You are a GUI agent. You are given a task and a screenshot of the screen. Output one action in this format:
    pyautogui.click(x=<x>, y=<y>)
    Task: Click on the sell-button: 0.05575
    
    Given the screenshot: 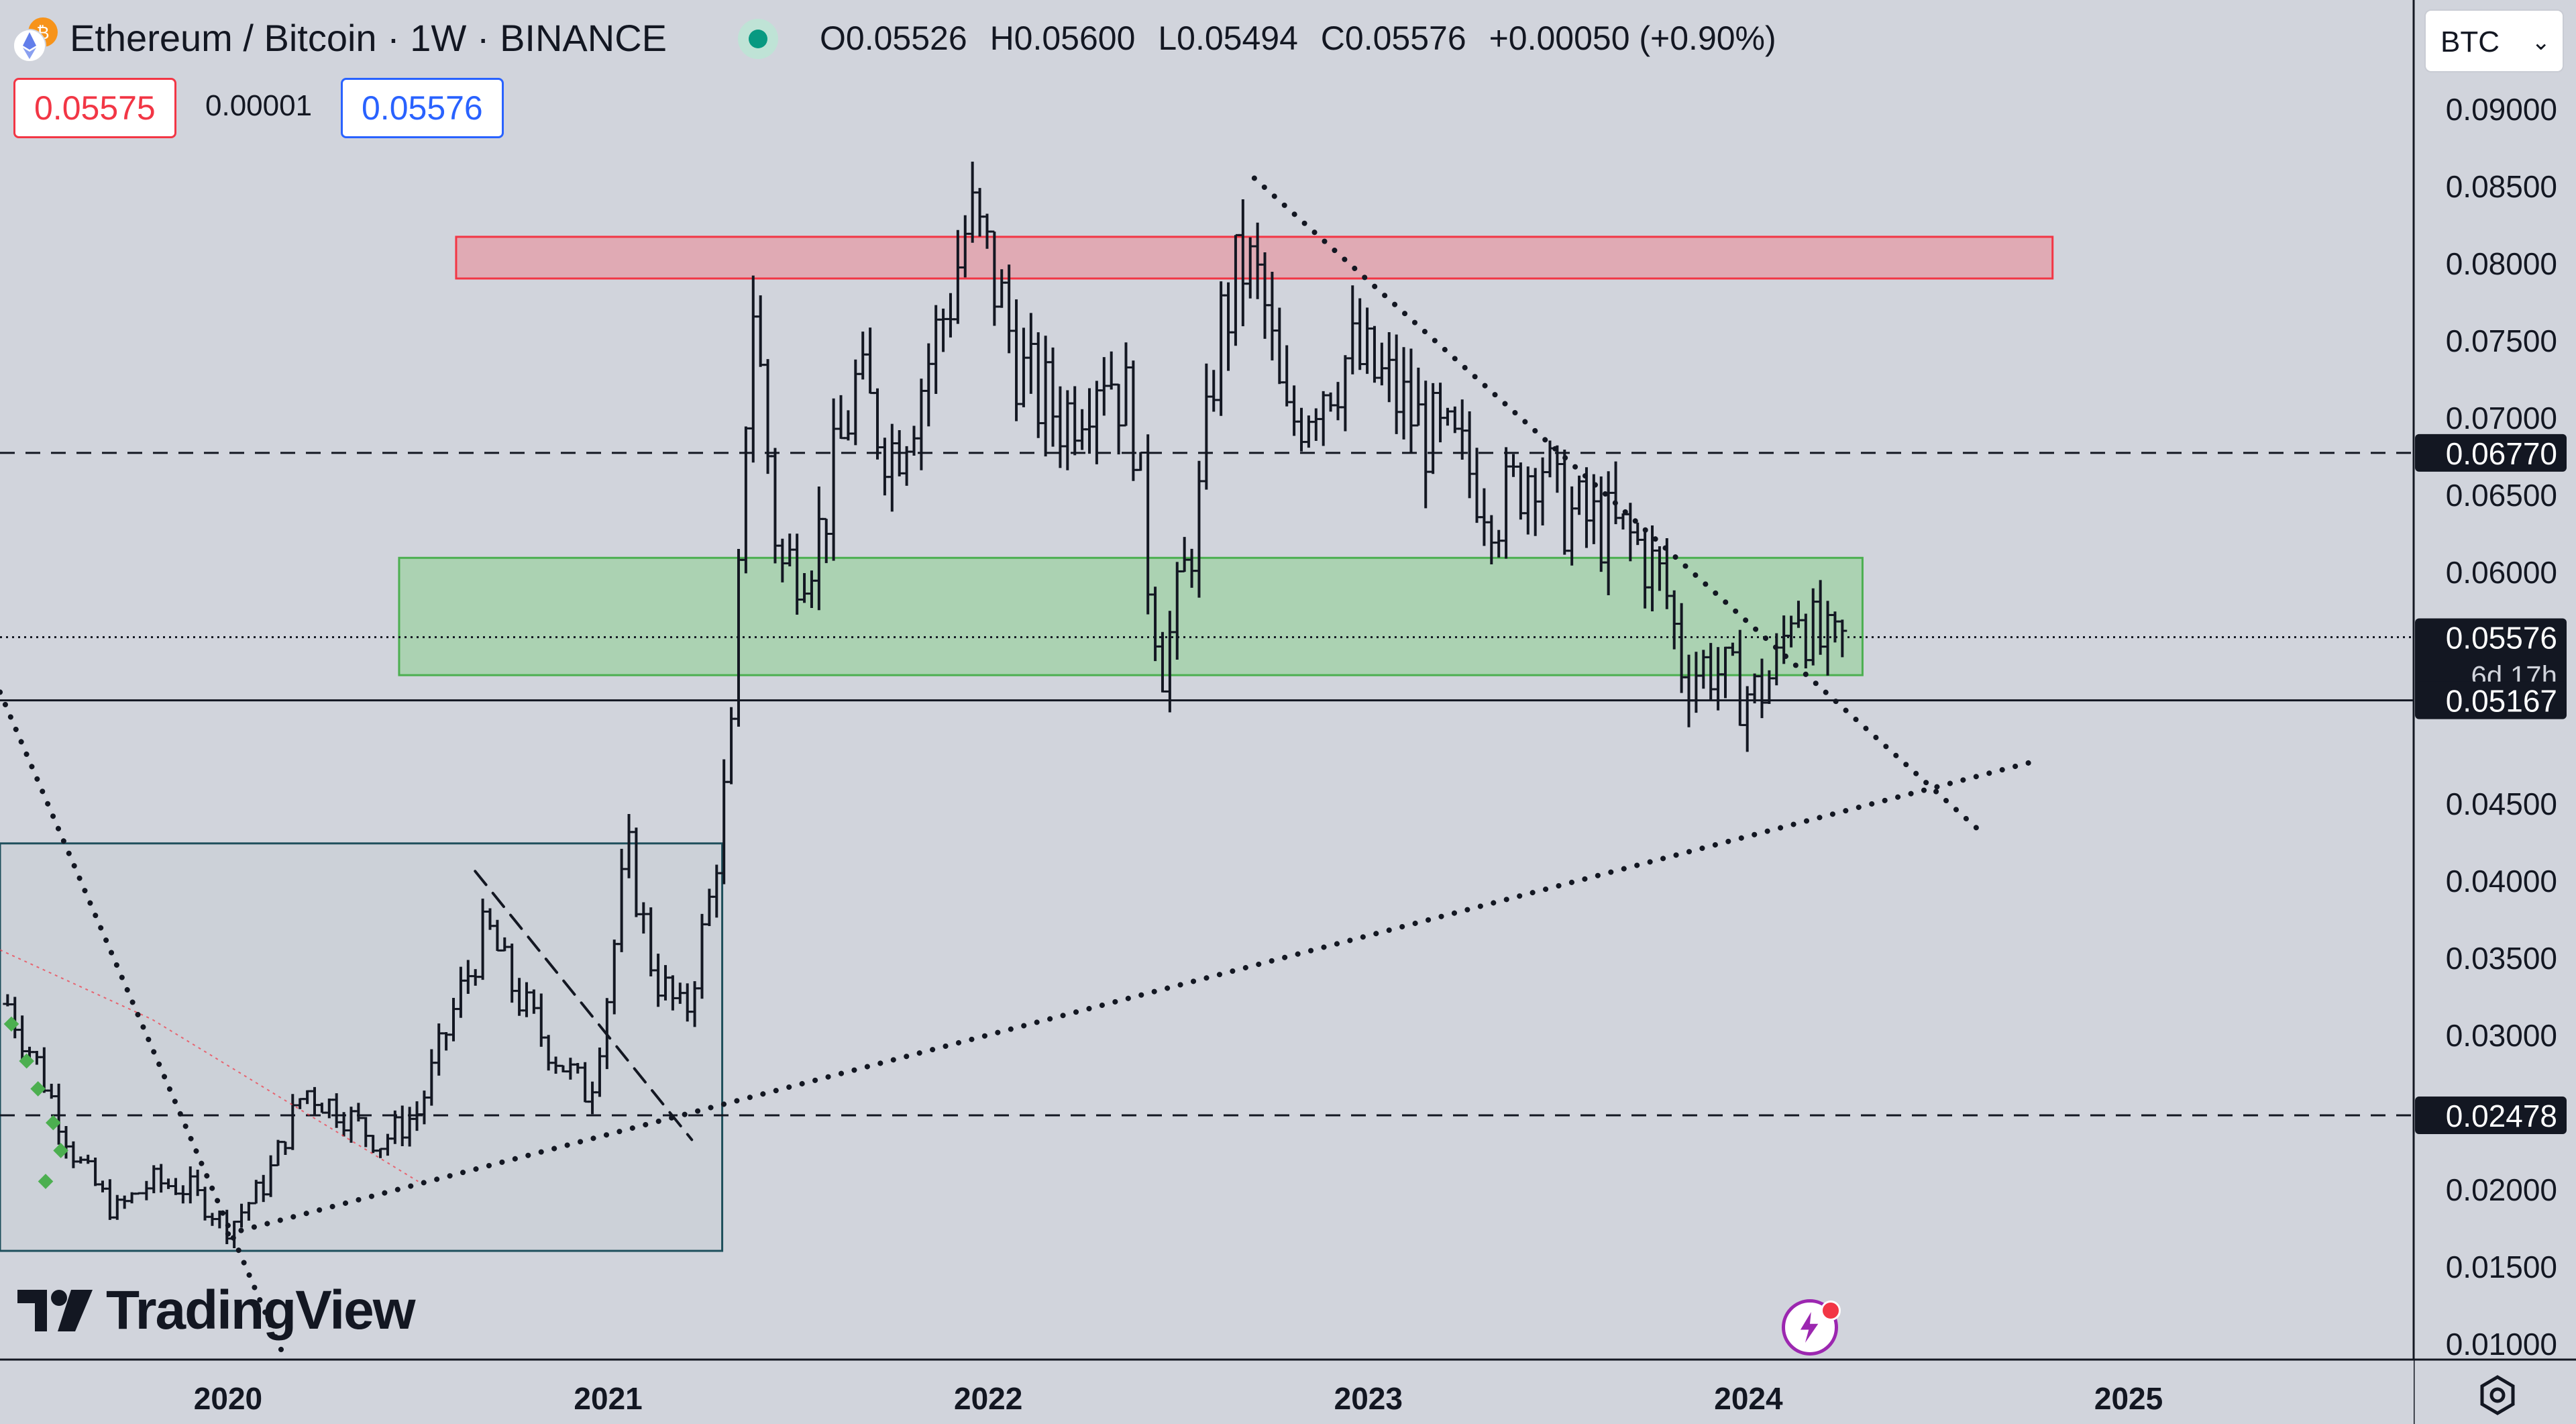 What is the action you would take?
    pyautogui.click(x=94, y=108)
    